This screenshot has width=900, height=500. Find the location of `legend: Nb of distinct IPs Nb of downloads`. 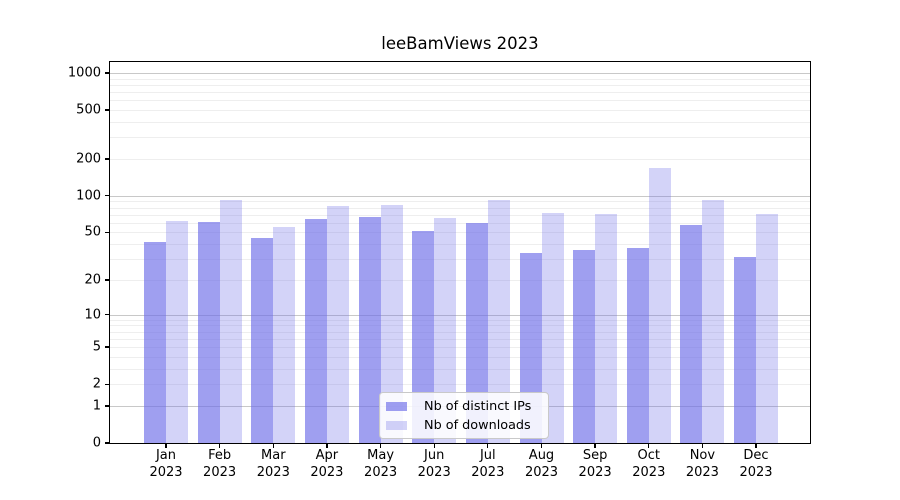

legend: Nb of distinct IPs Nb of downloads is located at coordinates (464, 415).